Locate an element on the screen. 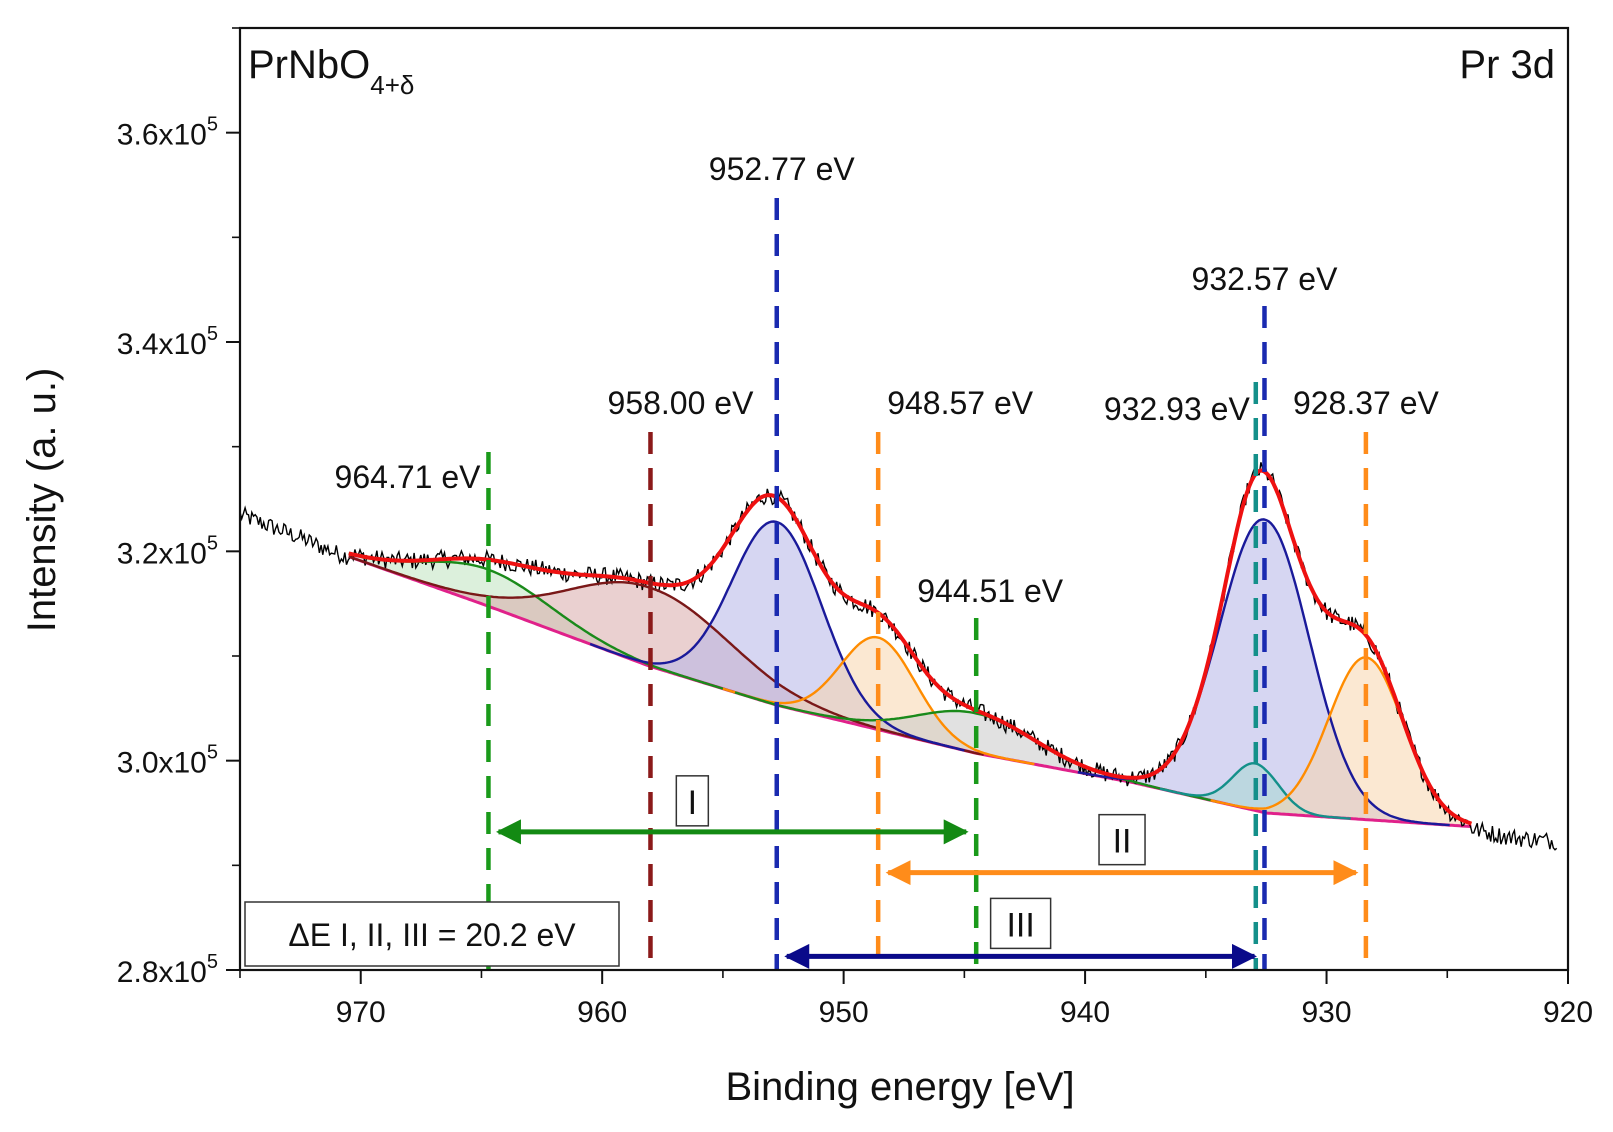 The height and width of the screenshot is (1132, 1613). x-tick-label-6: 920 is located at coordinates (1568, 1012).